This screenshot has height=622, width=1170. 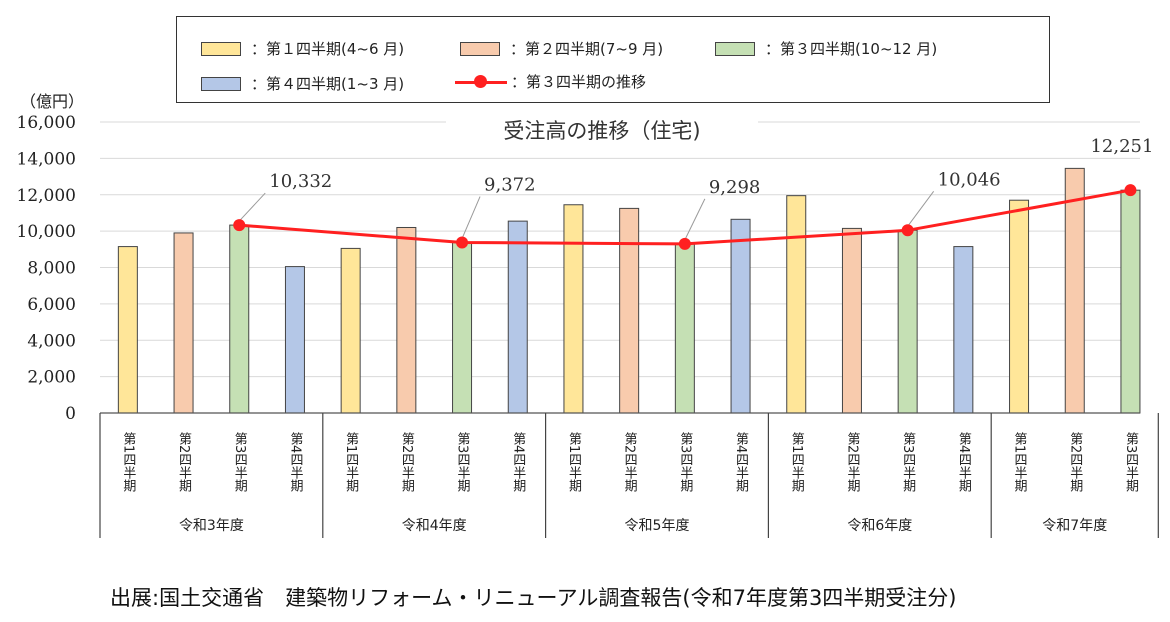 What do you see at coordinates (510, 185) in the screenshot?
I see `trend-data-label: 9,372` at bounding box center [510, 185].